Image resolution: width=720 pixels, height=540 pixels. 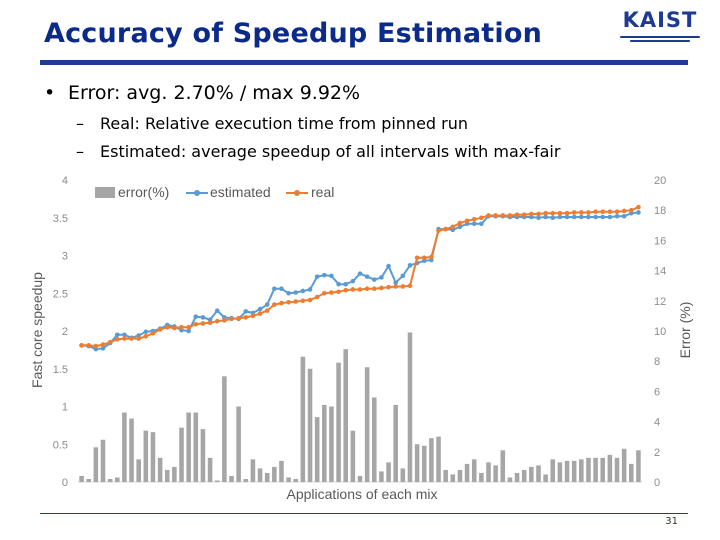 What do you see at coordinates (362, 494) in the screenshot?
I see `x-axis-title: Applications of each mix` at bounding box center [362, 494].